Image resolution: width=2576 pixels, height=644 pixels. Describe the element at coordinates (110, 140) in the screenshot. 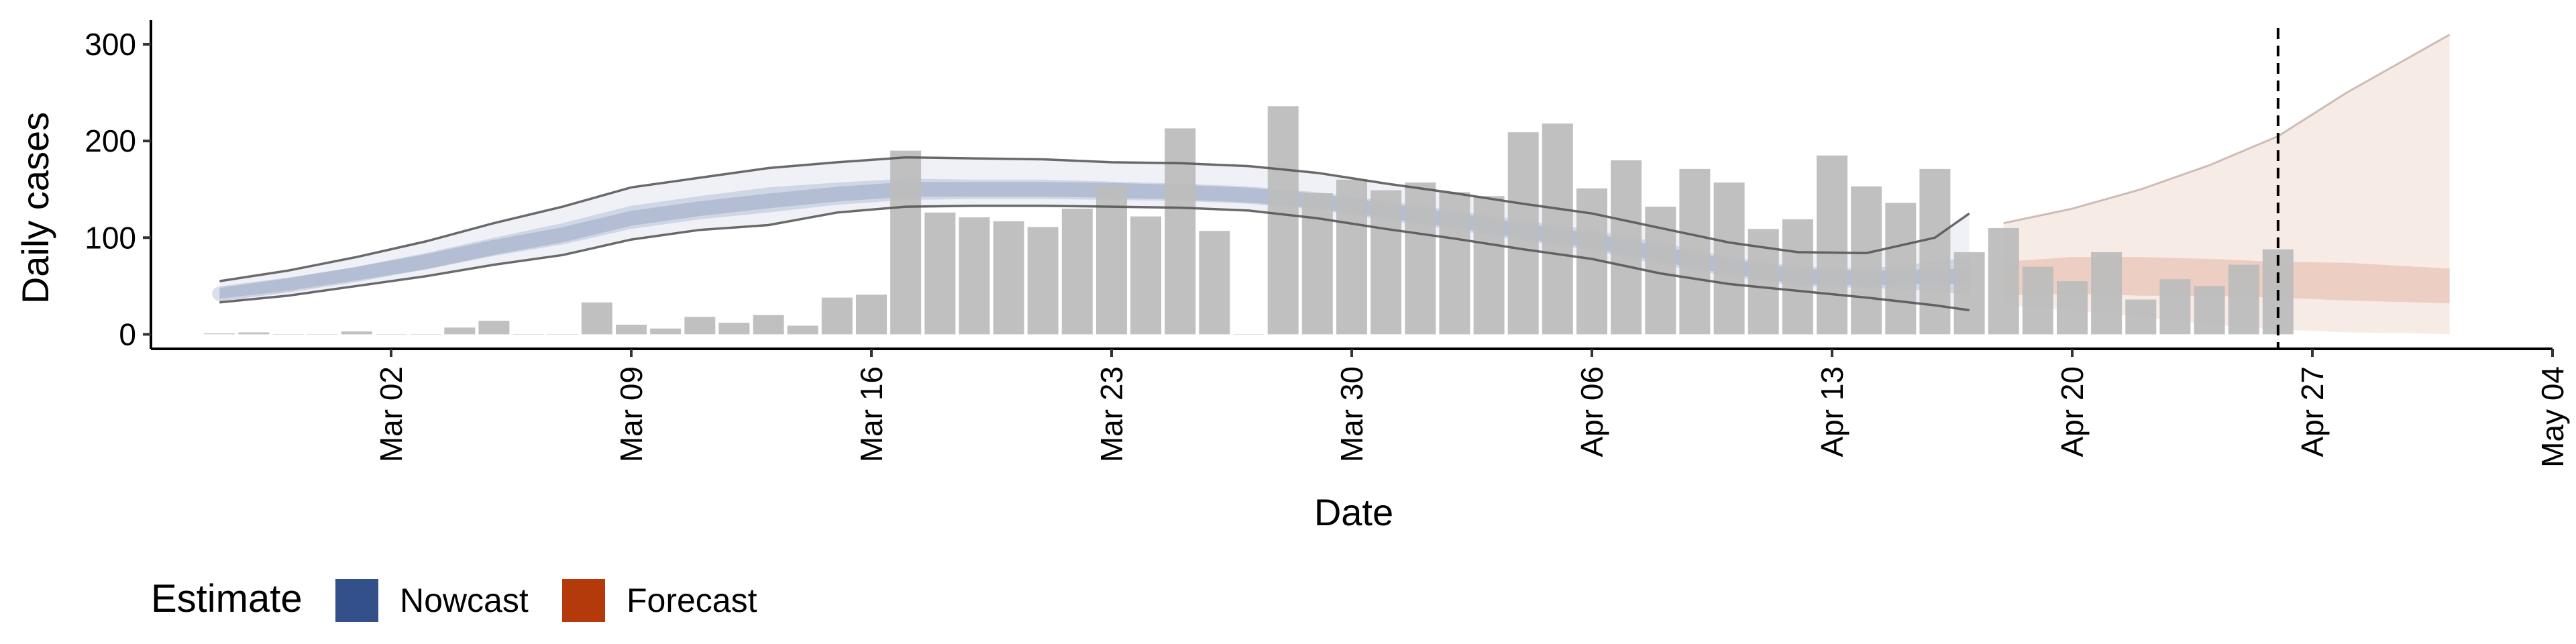

I see `y-tick-label: 200` at that location.